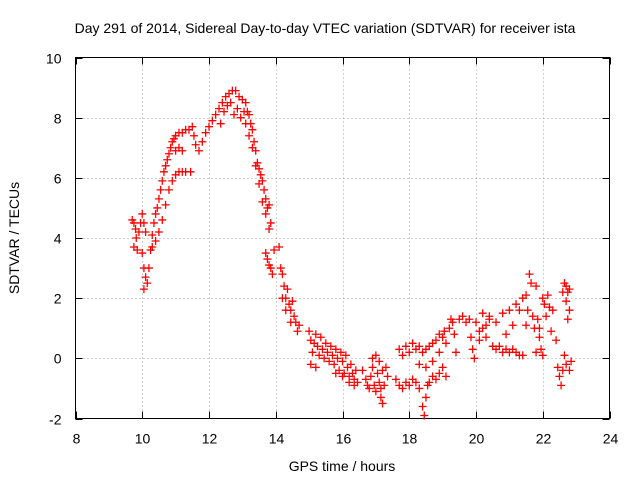 This screenshot has height=480, width=640. Describe the element at coordinates (277, 439) in the screenshot. I see `x-tick-label: 14` at that location.